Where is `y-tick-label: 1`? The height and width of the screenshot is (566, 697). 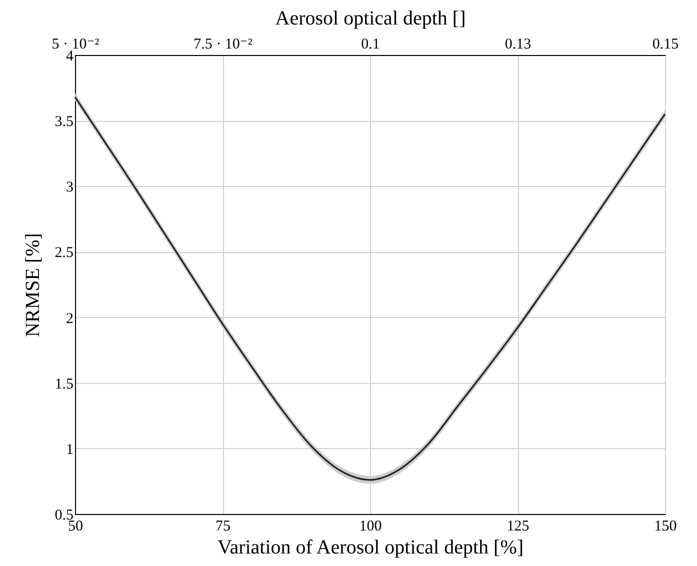
y-tick-label: 1 is located at coordinates (70, 450).